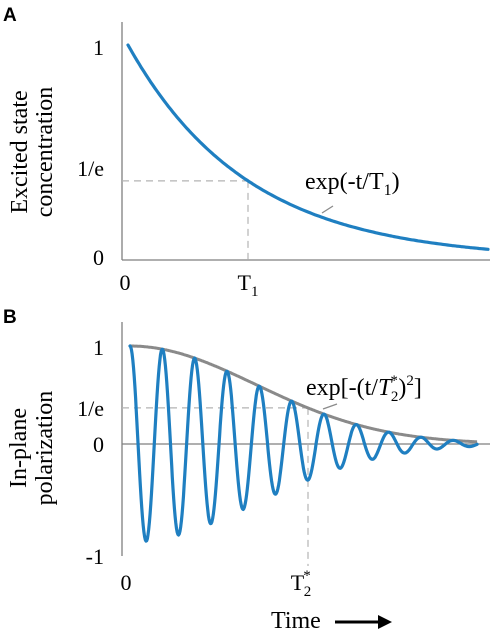 The height and width of the screenshot is (637, 498). Describe the element at coordinates (301, 584) in the screenshot. I see `panel-b-xtick-t2star: T* 2` at that location.